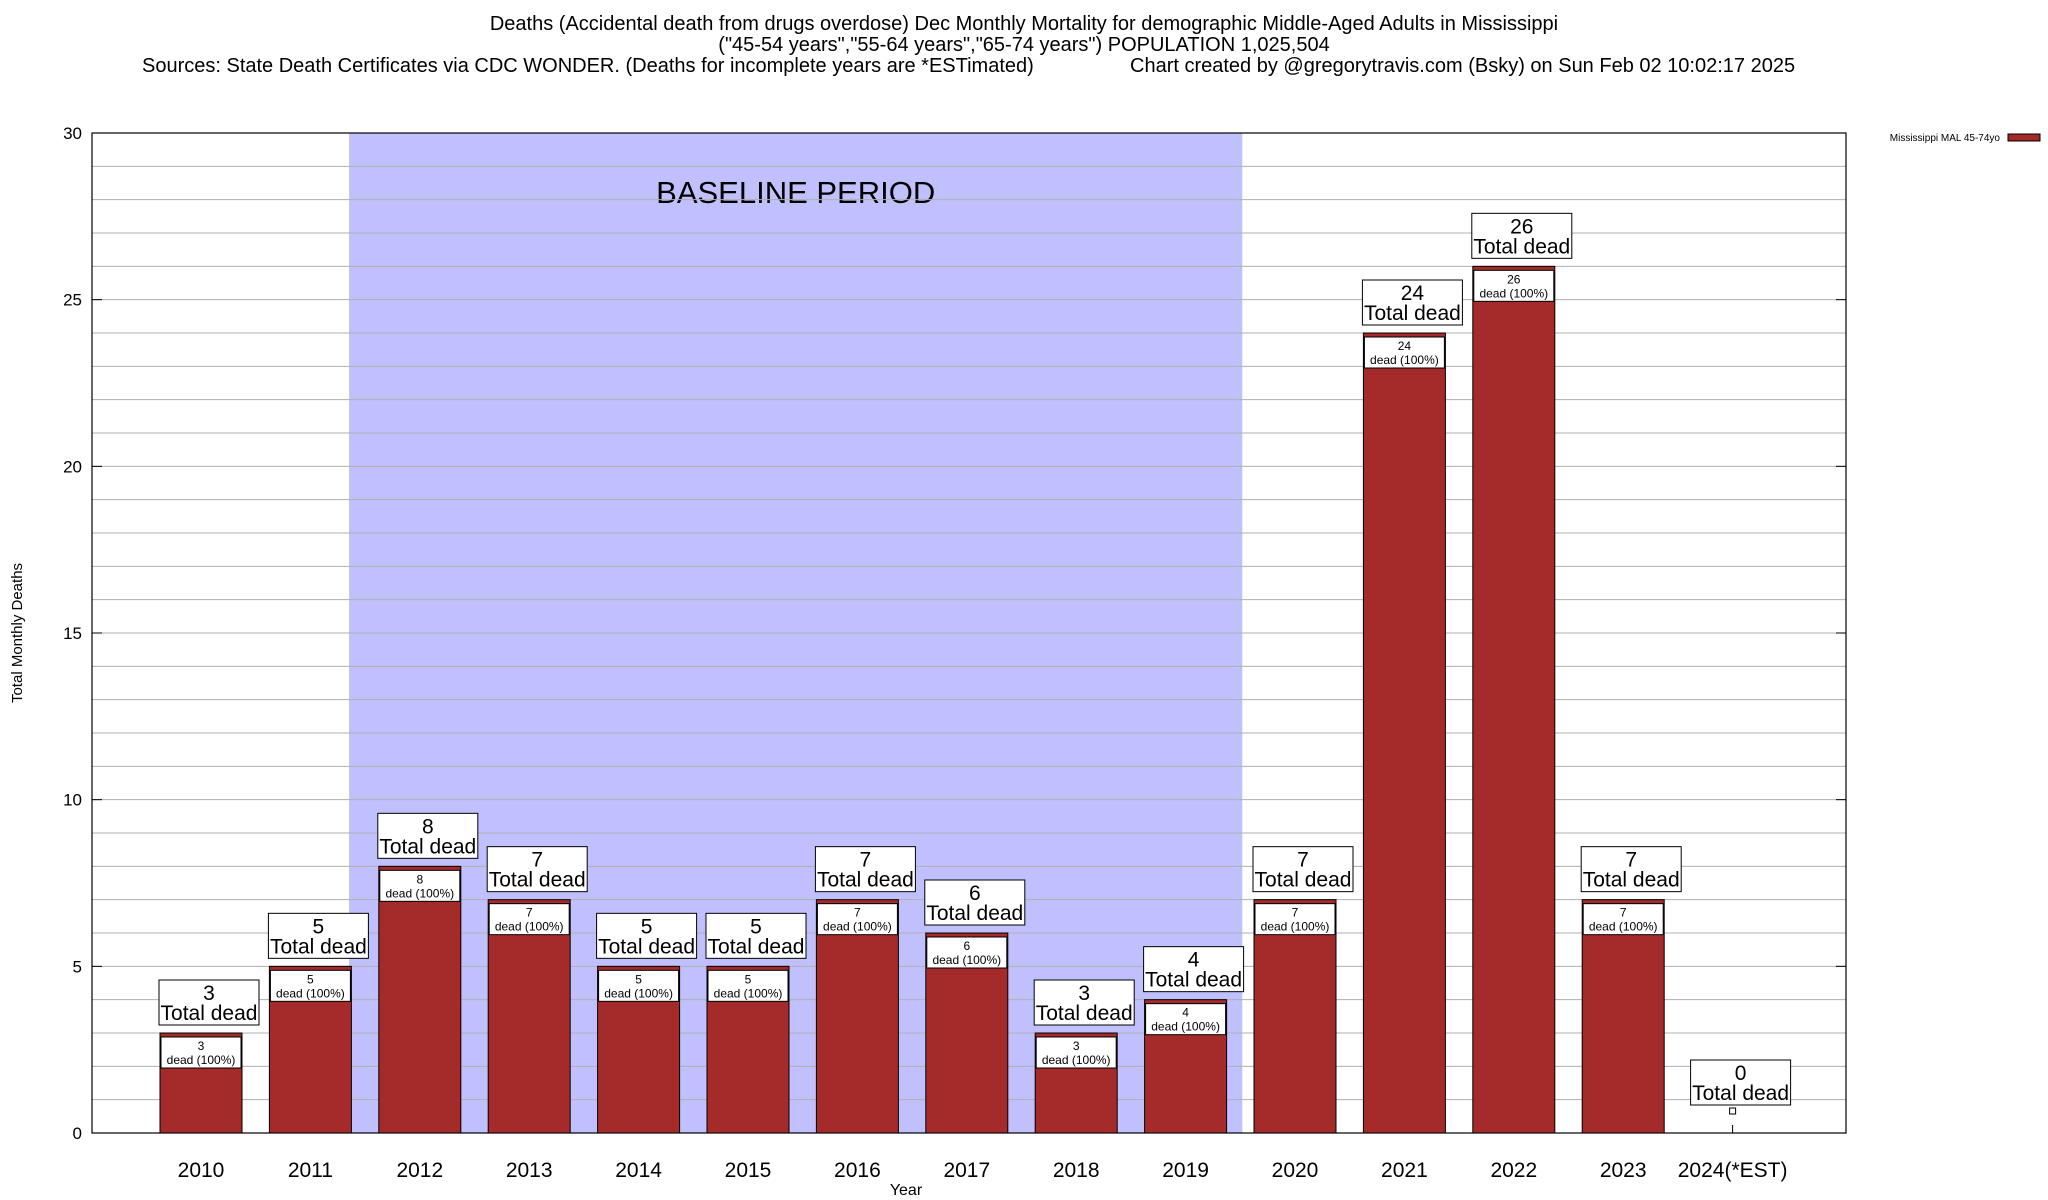  I want to click on y-tick-label: 20, so click(72, 466).